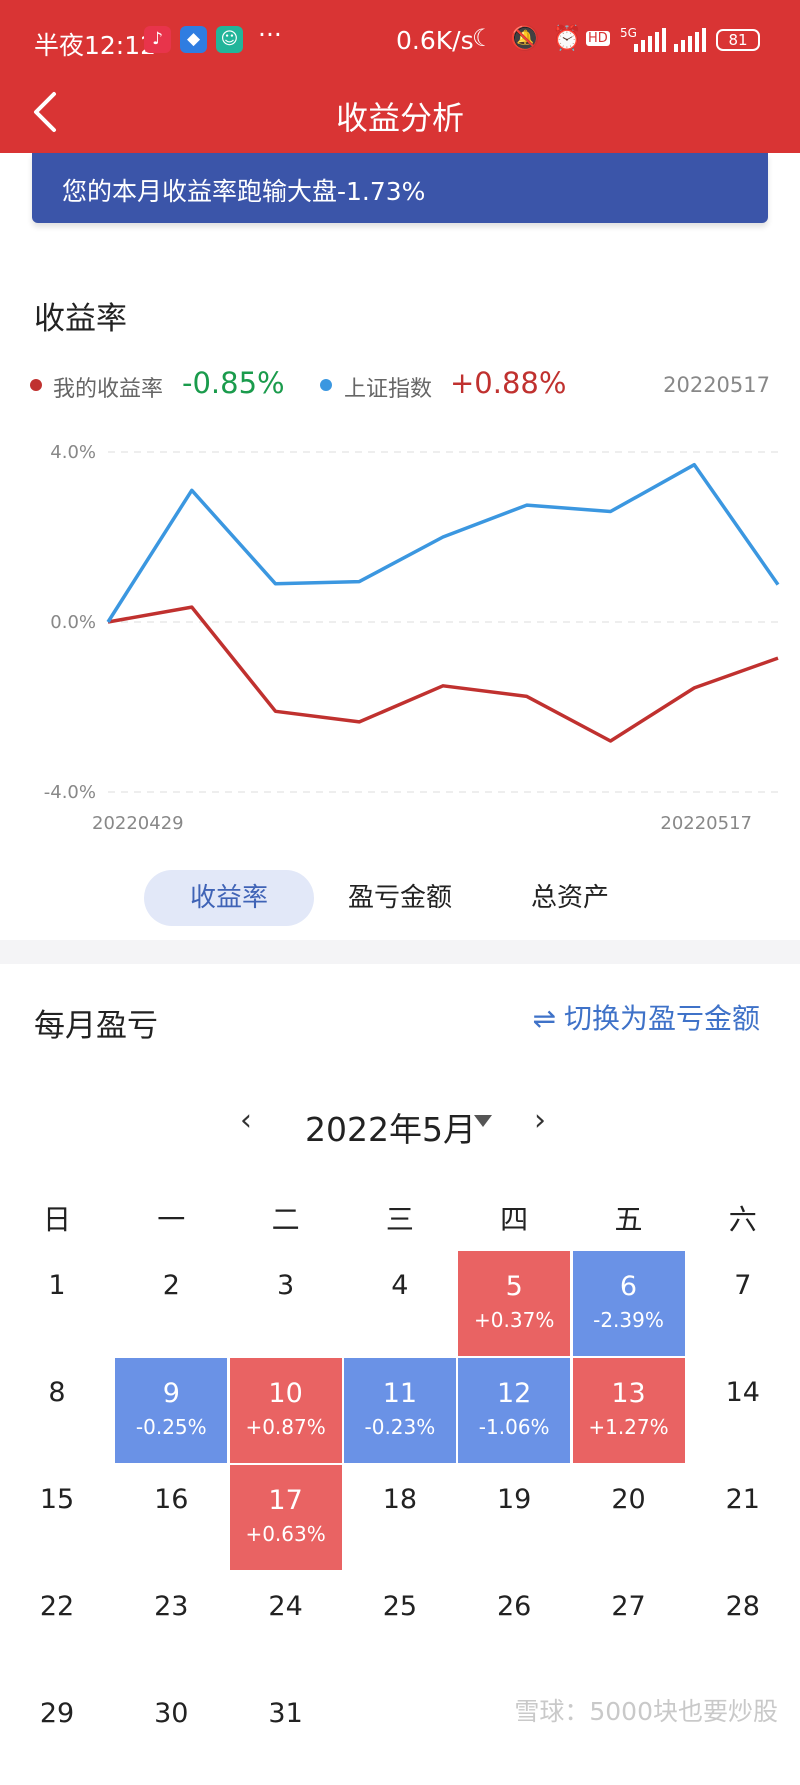 The width and height of the screenshot is (800, 1785). I want to click on y-tick-label: 4.0%, so click(73, 452).